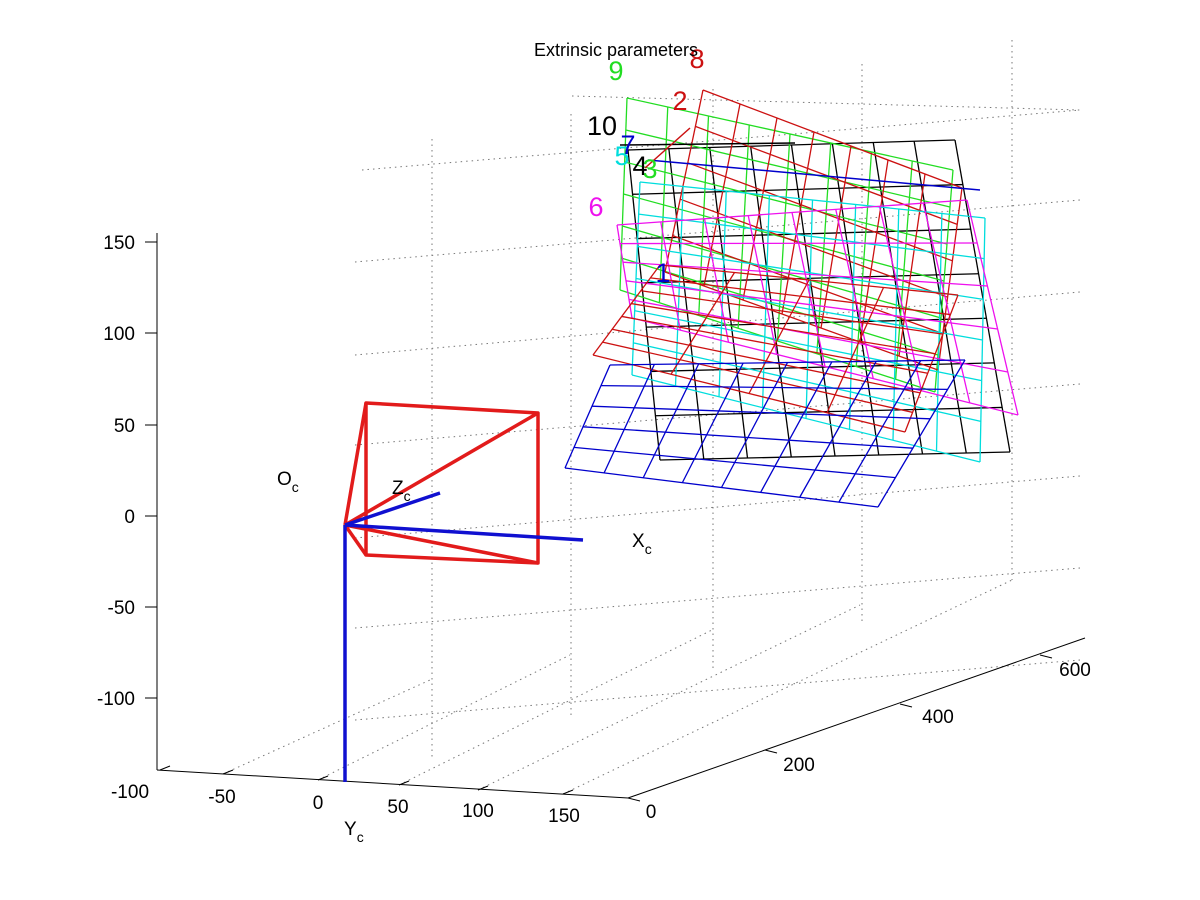  I want to click on depth-tick-label: 200, so click(799, 765).